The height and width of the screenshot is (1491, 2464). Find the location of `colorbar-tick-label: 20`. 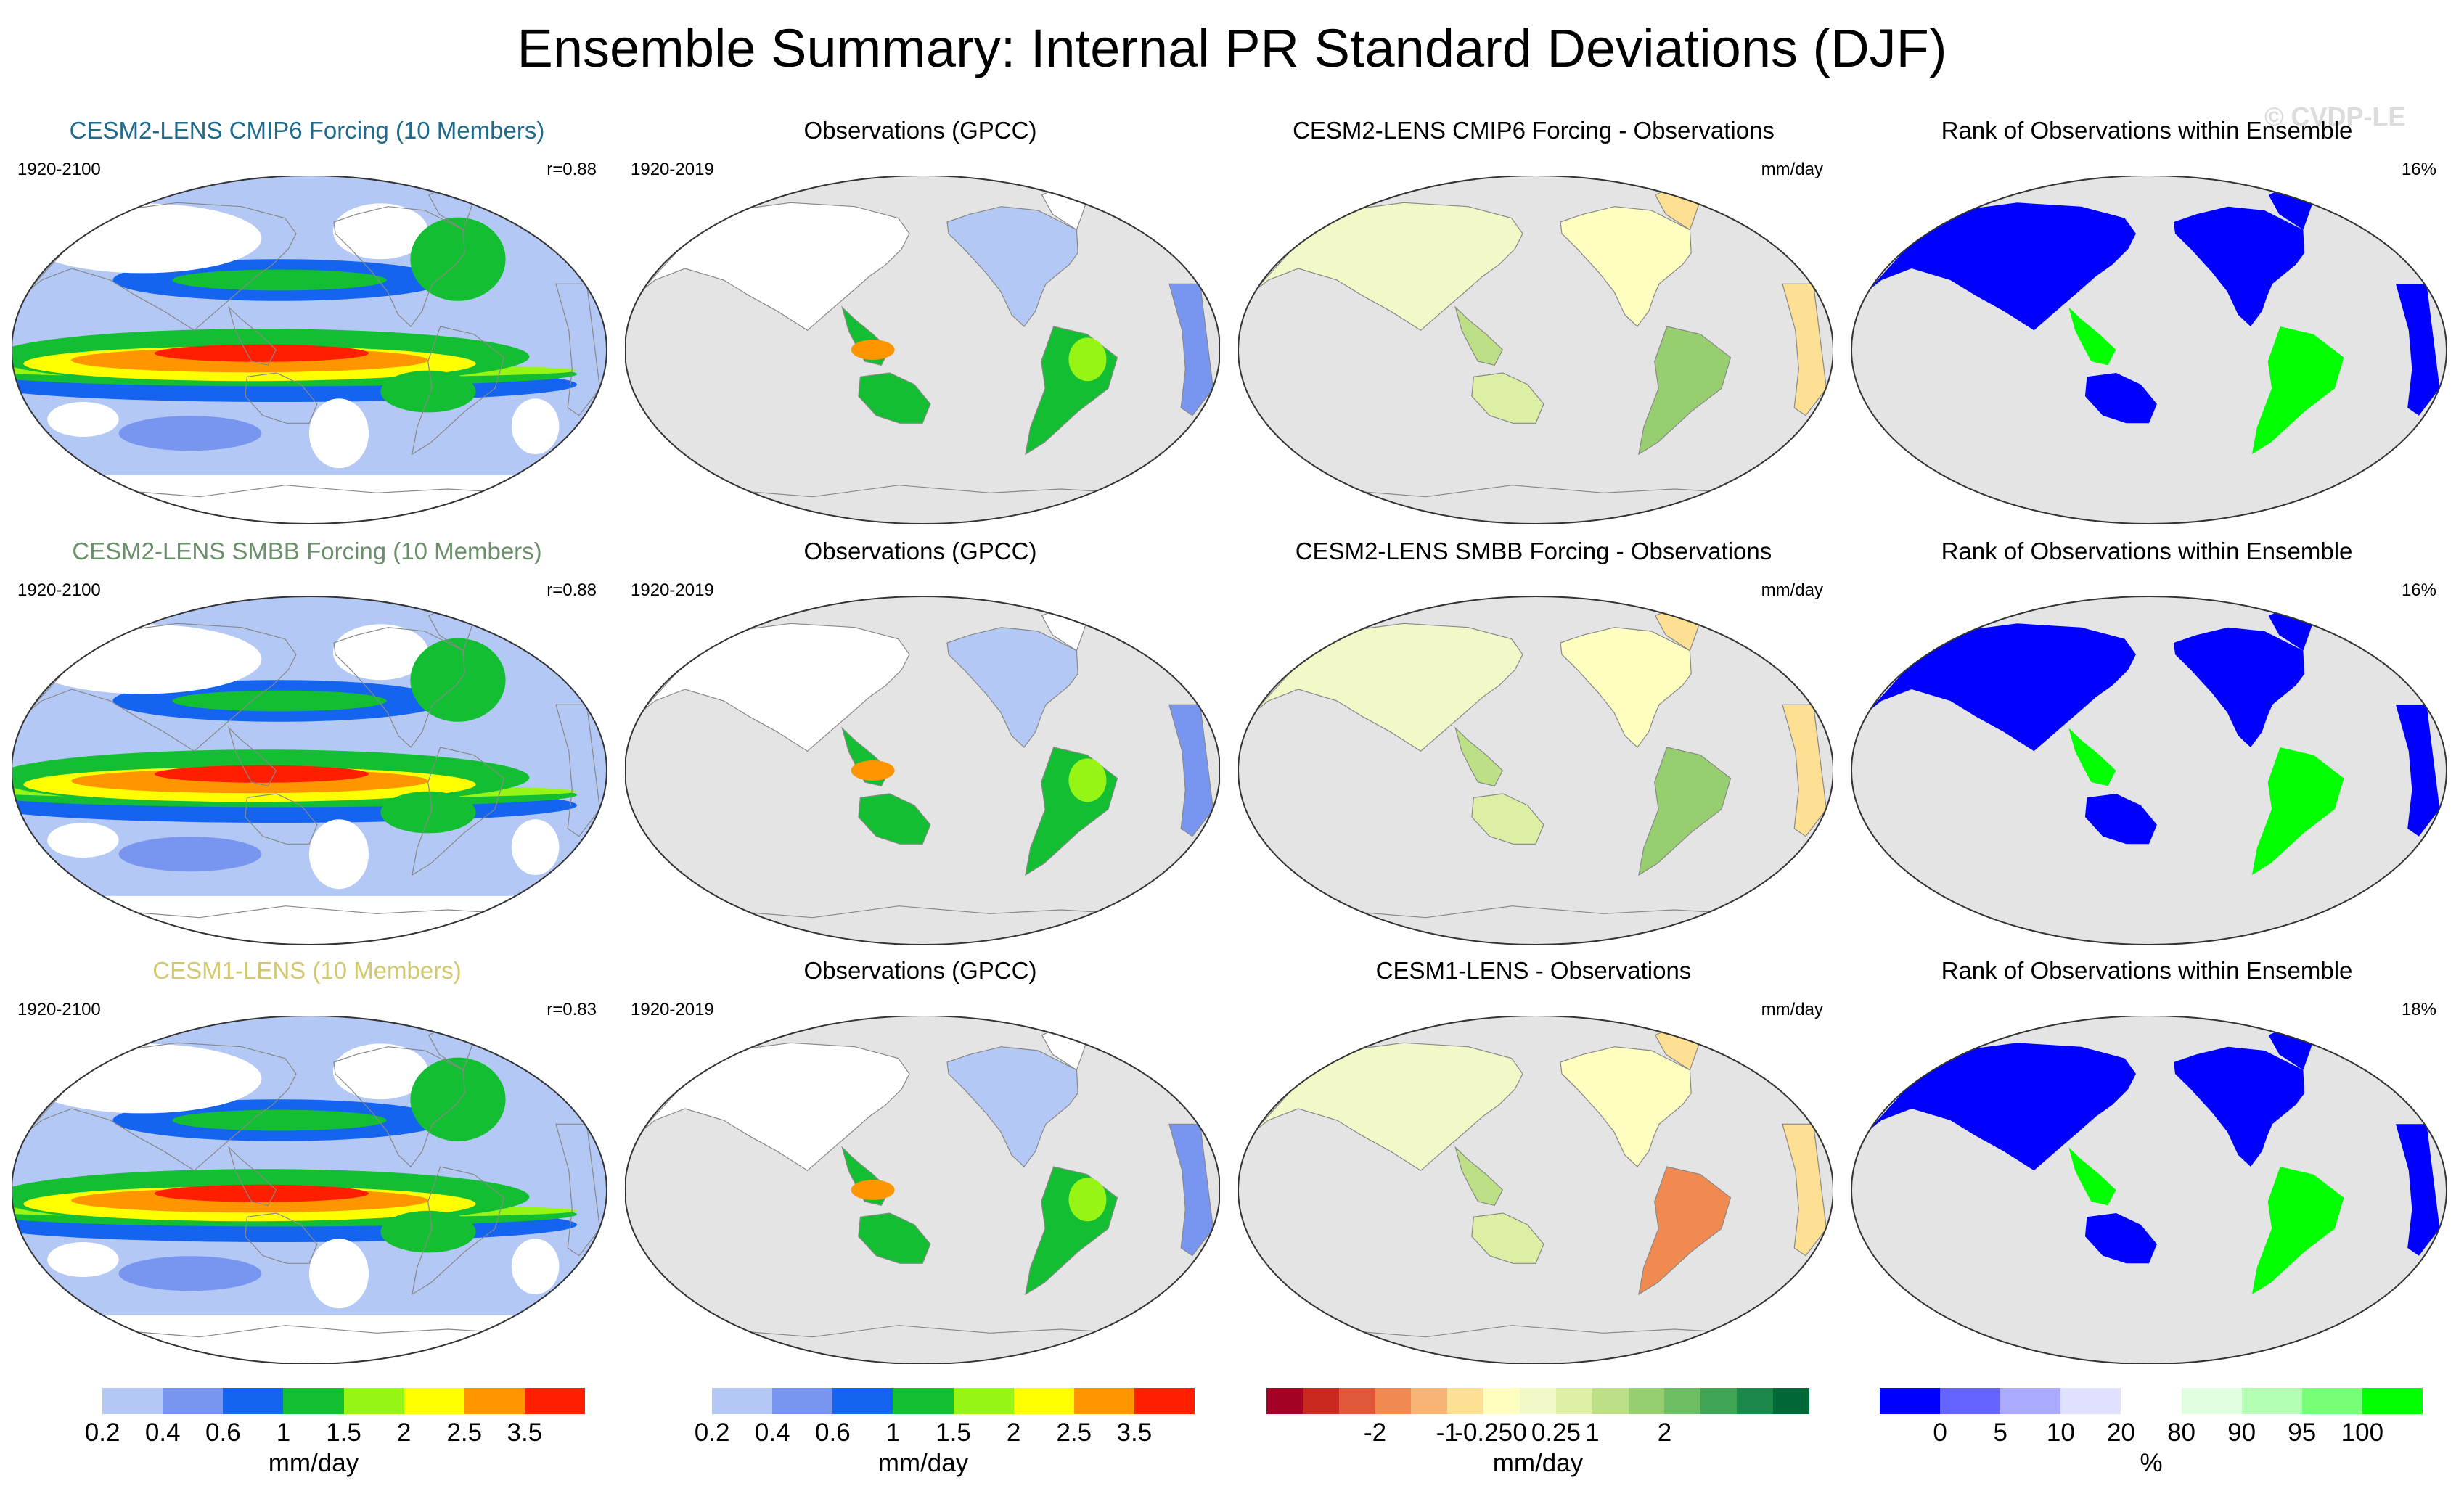

colorbar-tick-label: 20 is located at coordinates (2120, 1432).